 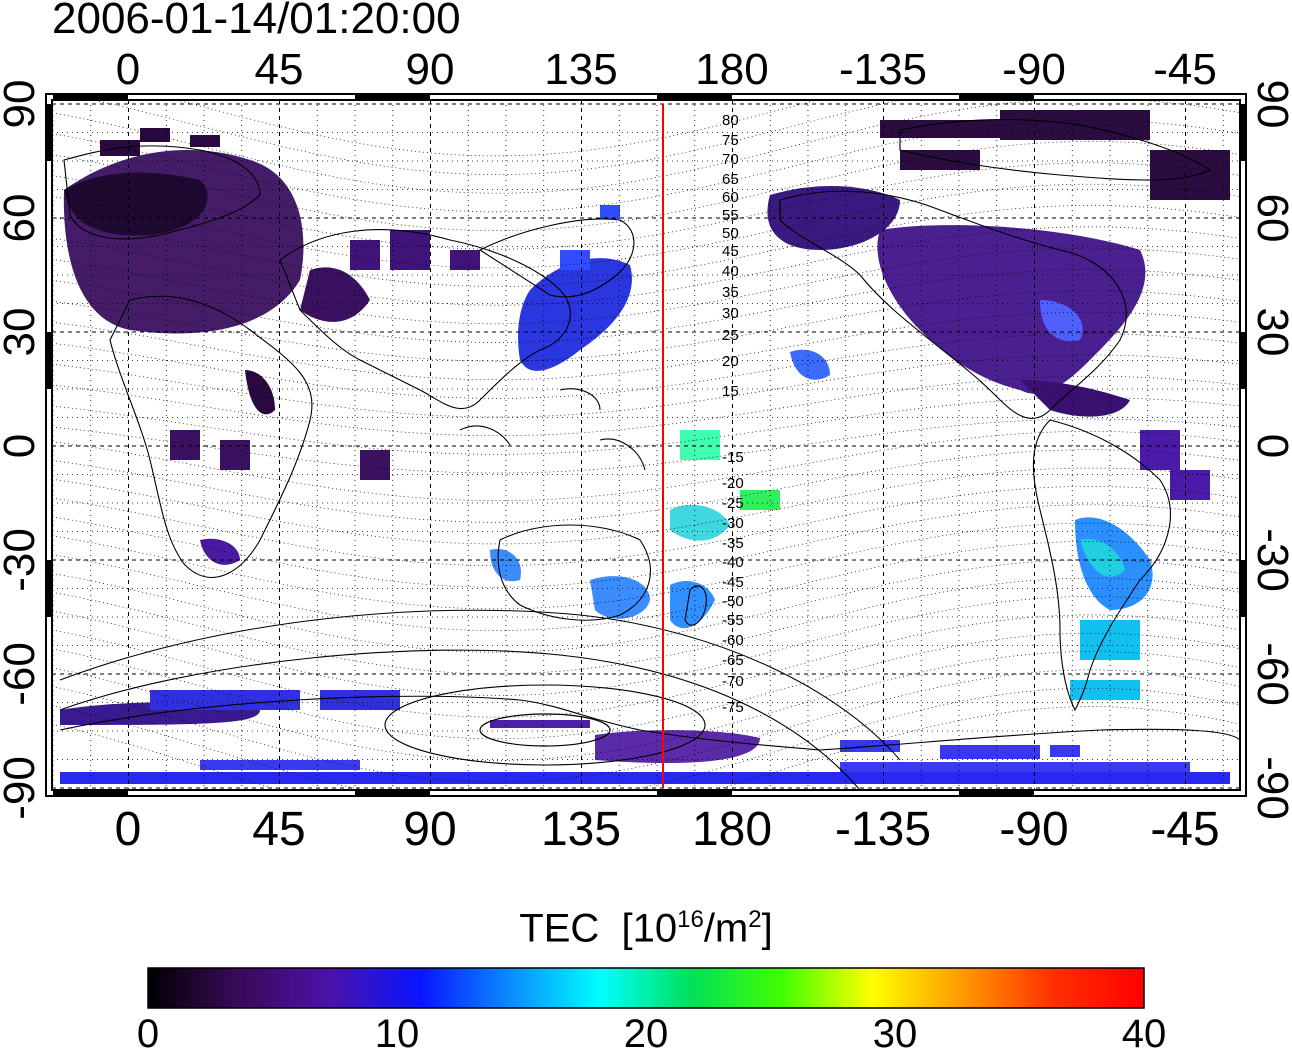 What do you see at coordinates (733, 681) in the screenshot?
I see `contour-label: -70` at bounding box center [733, 681].